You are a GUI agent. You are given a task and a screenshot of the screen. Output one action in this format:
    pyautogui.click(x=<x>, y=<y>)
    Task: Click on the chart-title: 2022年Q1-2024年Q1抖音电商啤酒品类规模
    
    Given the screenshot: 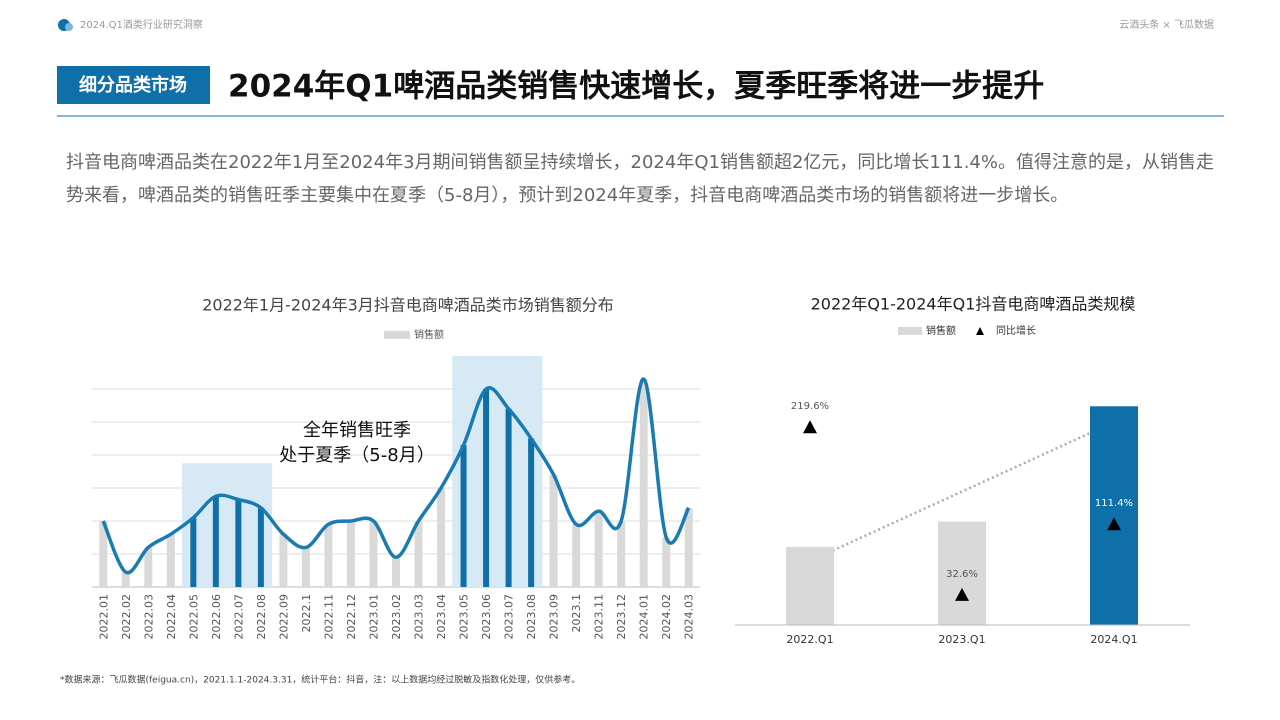 What is the action you would take?
    pyautogui.click(x=973, y=304)
    